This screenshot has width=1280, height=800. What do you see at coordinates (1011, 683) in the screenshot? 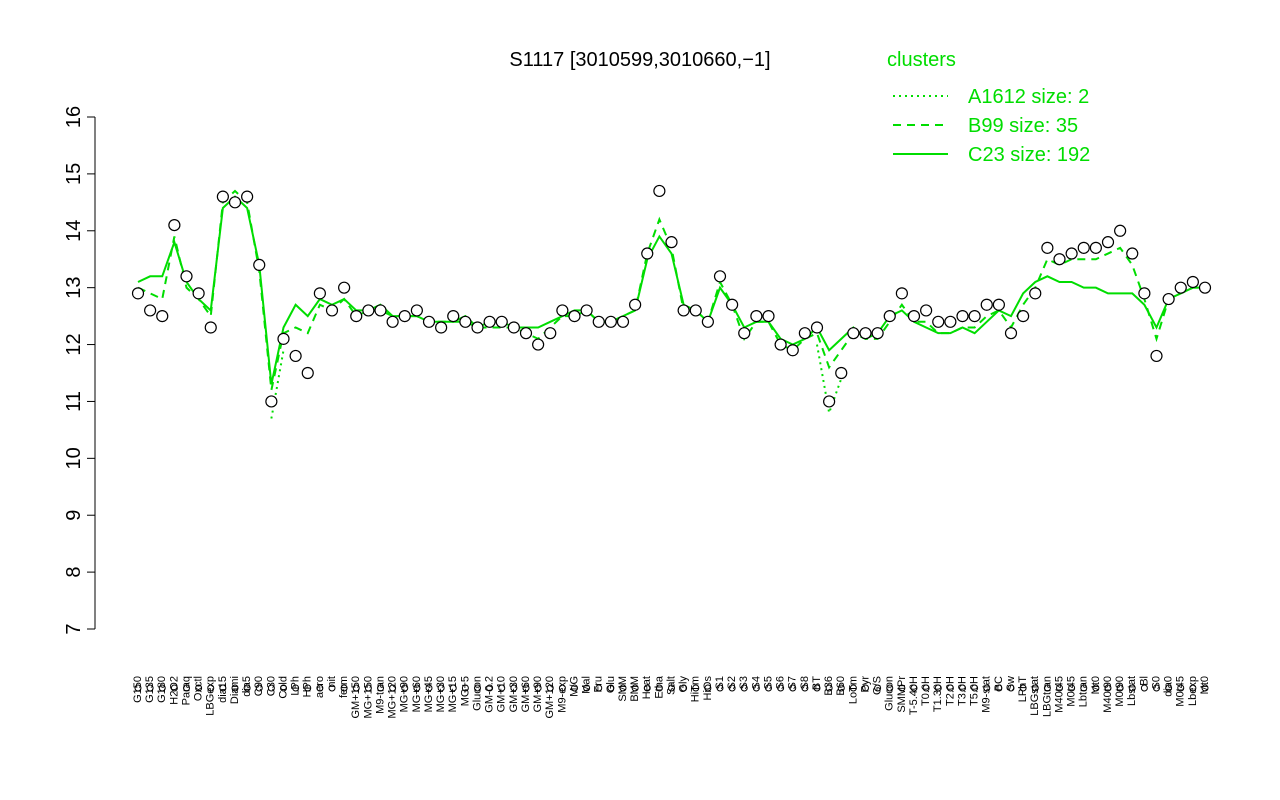
I see `x-tick-label: Sw` at bounding box center [1011, 683].